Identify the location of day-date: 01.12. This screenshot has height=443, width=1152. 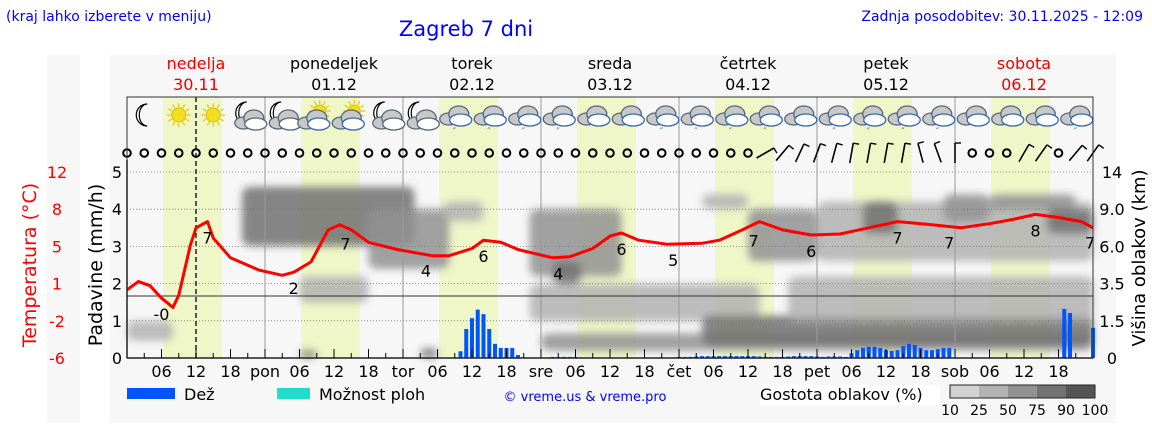
(334, 84).